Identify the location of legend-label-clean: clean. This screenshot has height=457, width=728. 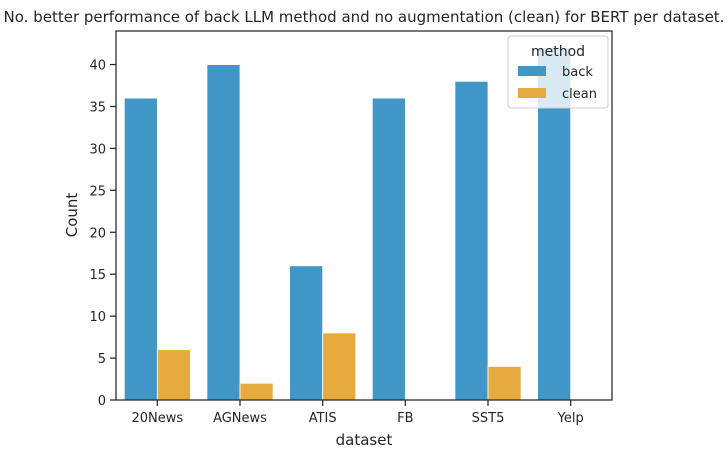
(579, 94).